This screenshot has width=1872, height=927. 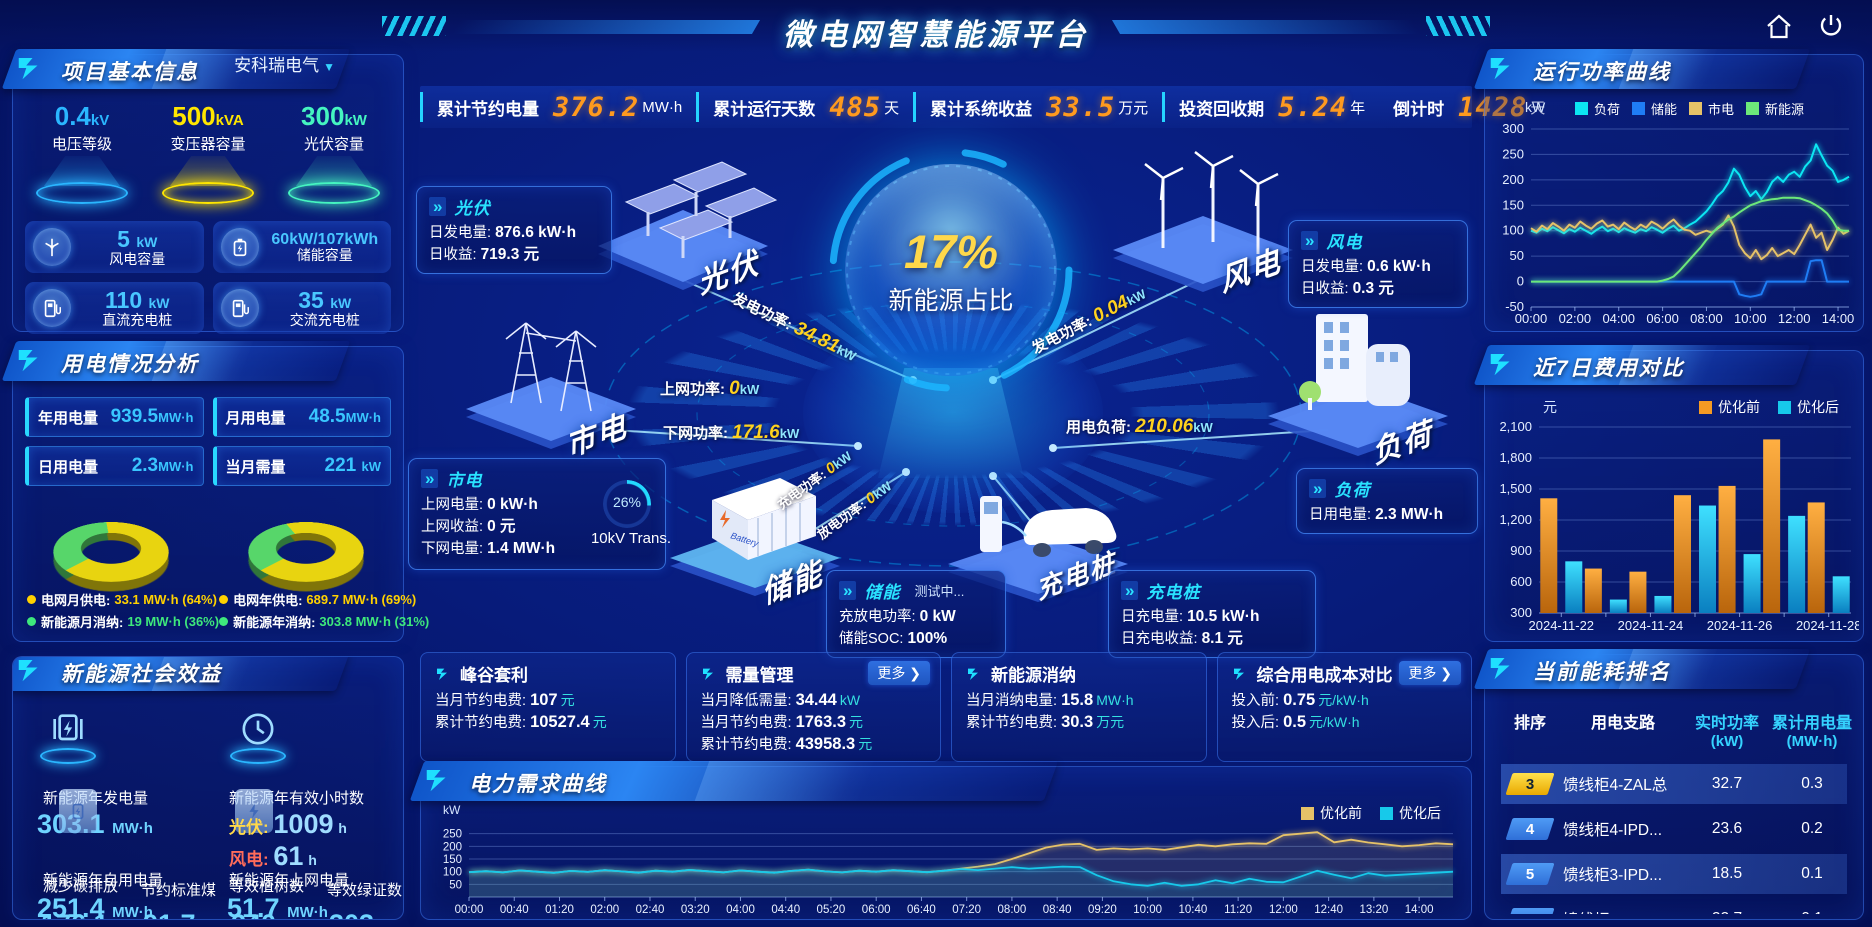 What do you see at coordinates (1513, 128) in the screenshot?
I see `svg-text: 300` at bounding box center [1513, 128].